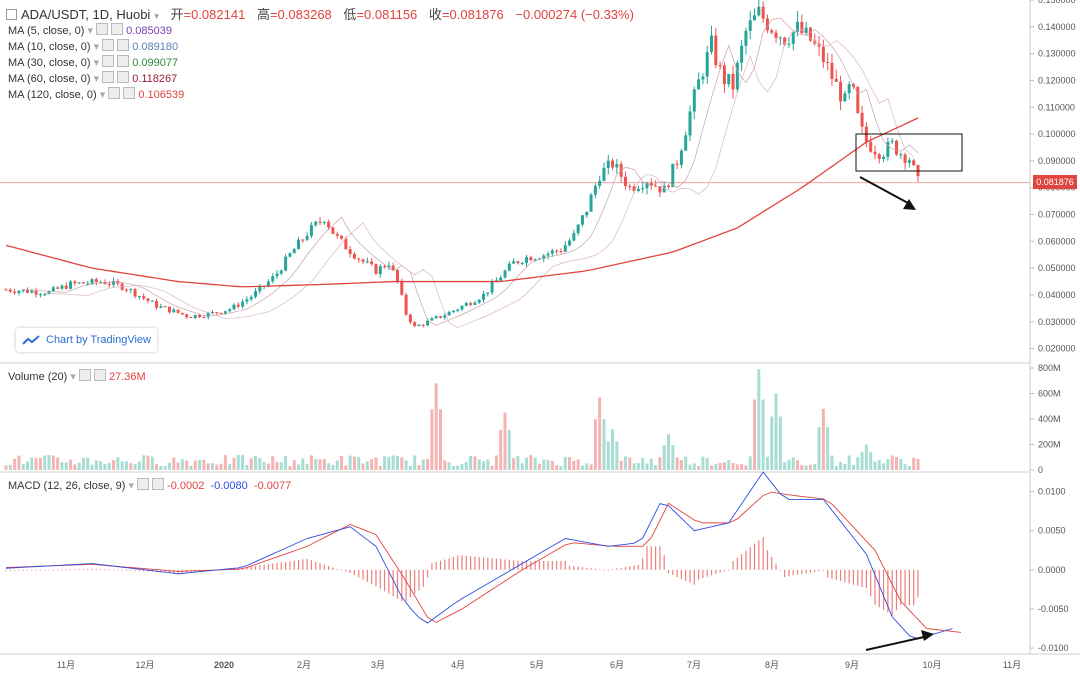 Image resolution: width=1080 pixels, height=677 pixels. What do you see at coordinates (77, 377) in the screenshot?
I see `volume-legend: Volume (20) ▾ 27.36M` at bounding box center [77, 377].